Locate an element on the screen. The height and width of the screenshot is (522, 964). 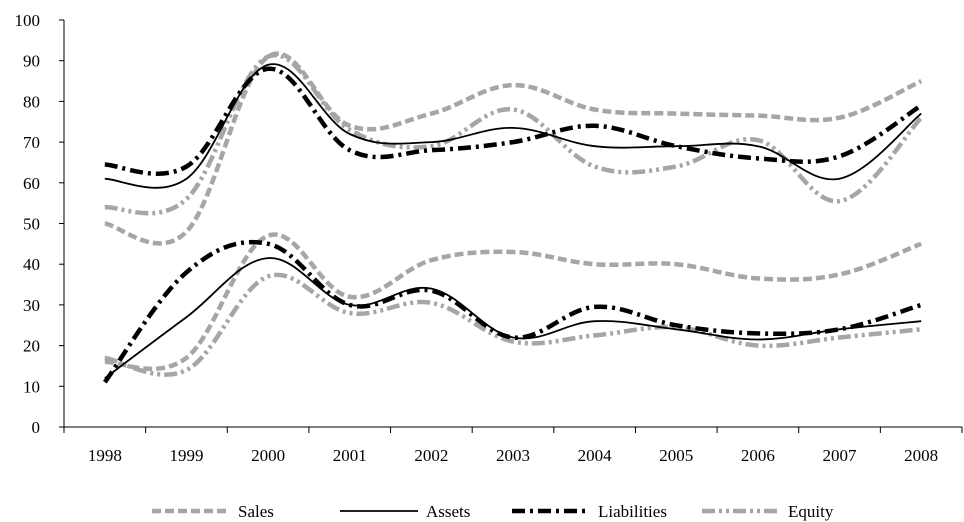
x-tick-label: 2001 is located at coordinates (350, 455).